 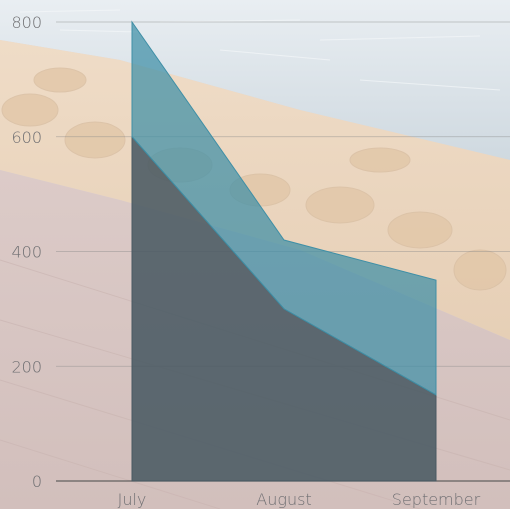 I want to click on x-tick-label-august: August, so click(x=283, y=499).